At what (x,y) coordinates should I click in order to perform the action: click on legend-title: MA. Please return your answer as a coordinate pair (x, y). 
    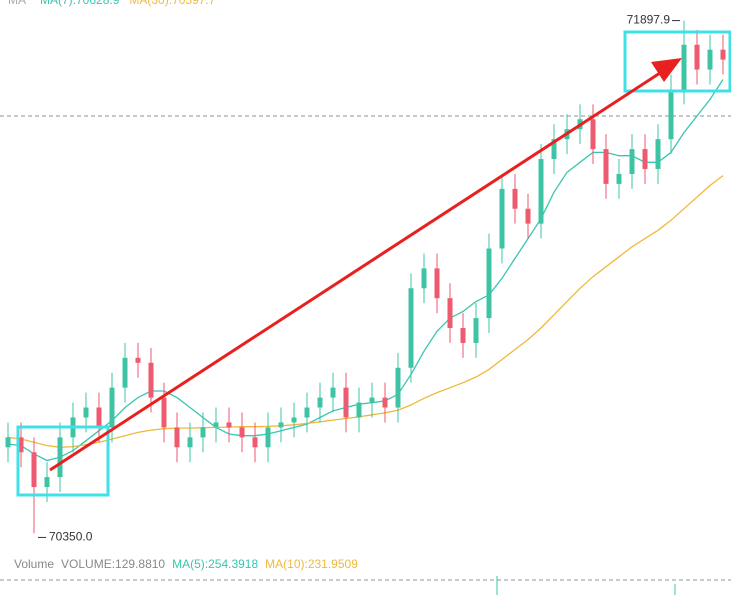
    Looking at the image, I should click on (17, 3).